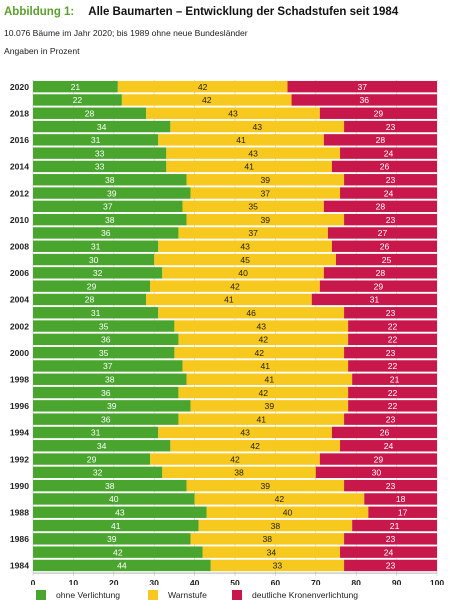 Image resolution: width=450 pixels, height=615 pixels. What do you see at coordinates (102, 127) in the screenshot?
I see `bar-value-label: 34` at bounding box center [102, 127].